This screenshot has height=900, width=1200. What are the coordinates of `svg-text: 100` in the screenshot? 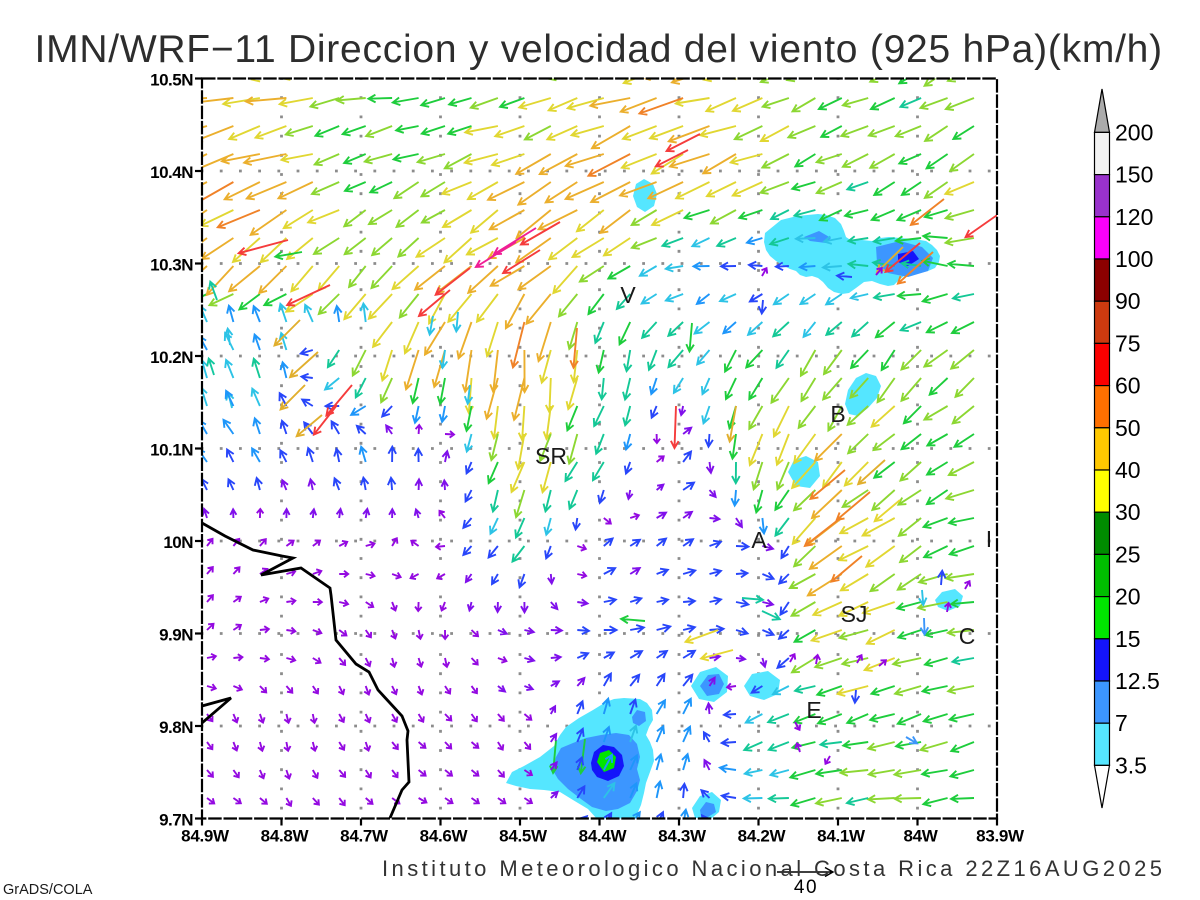 It's located at (1134, 259).